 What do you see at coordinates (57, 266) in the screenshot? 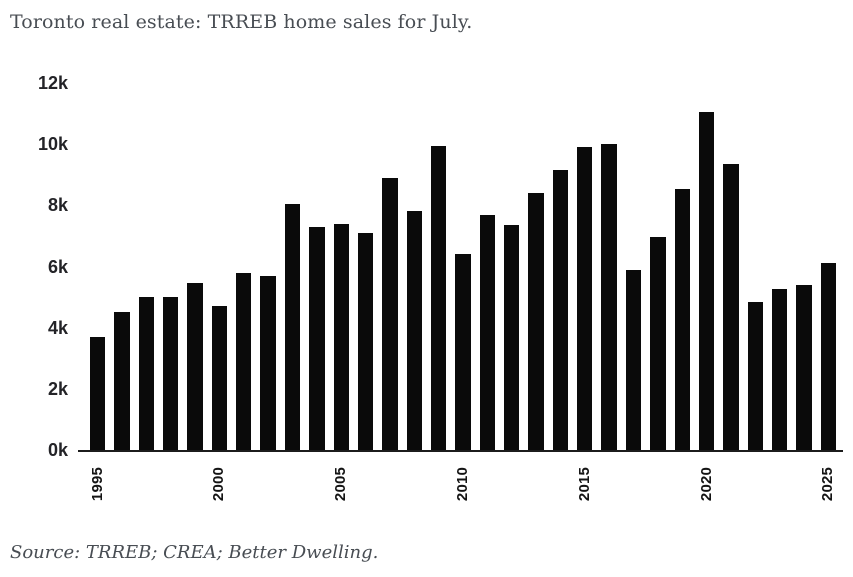
I see `y-tick-6k: 6k` at bounding box center [57, 266].